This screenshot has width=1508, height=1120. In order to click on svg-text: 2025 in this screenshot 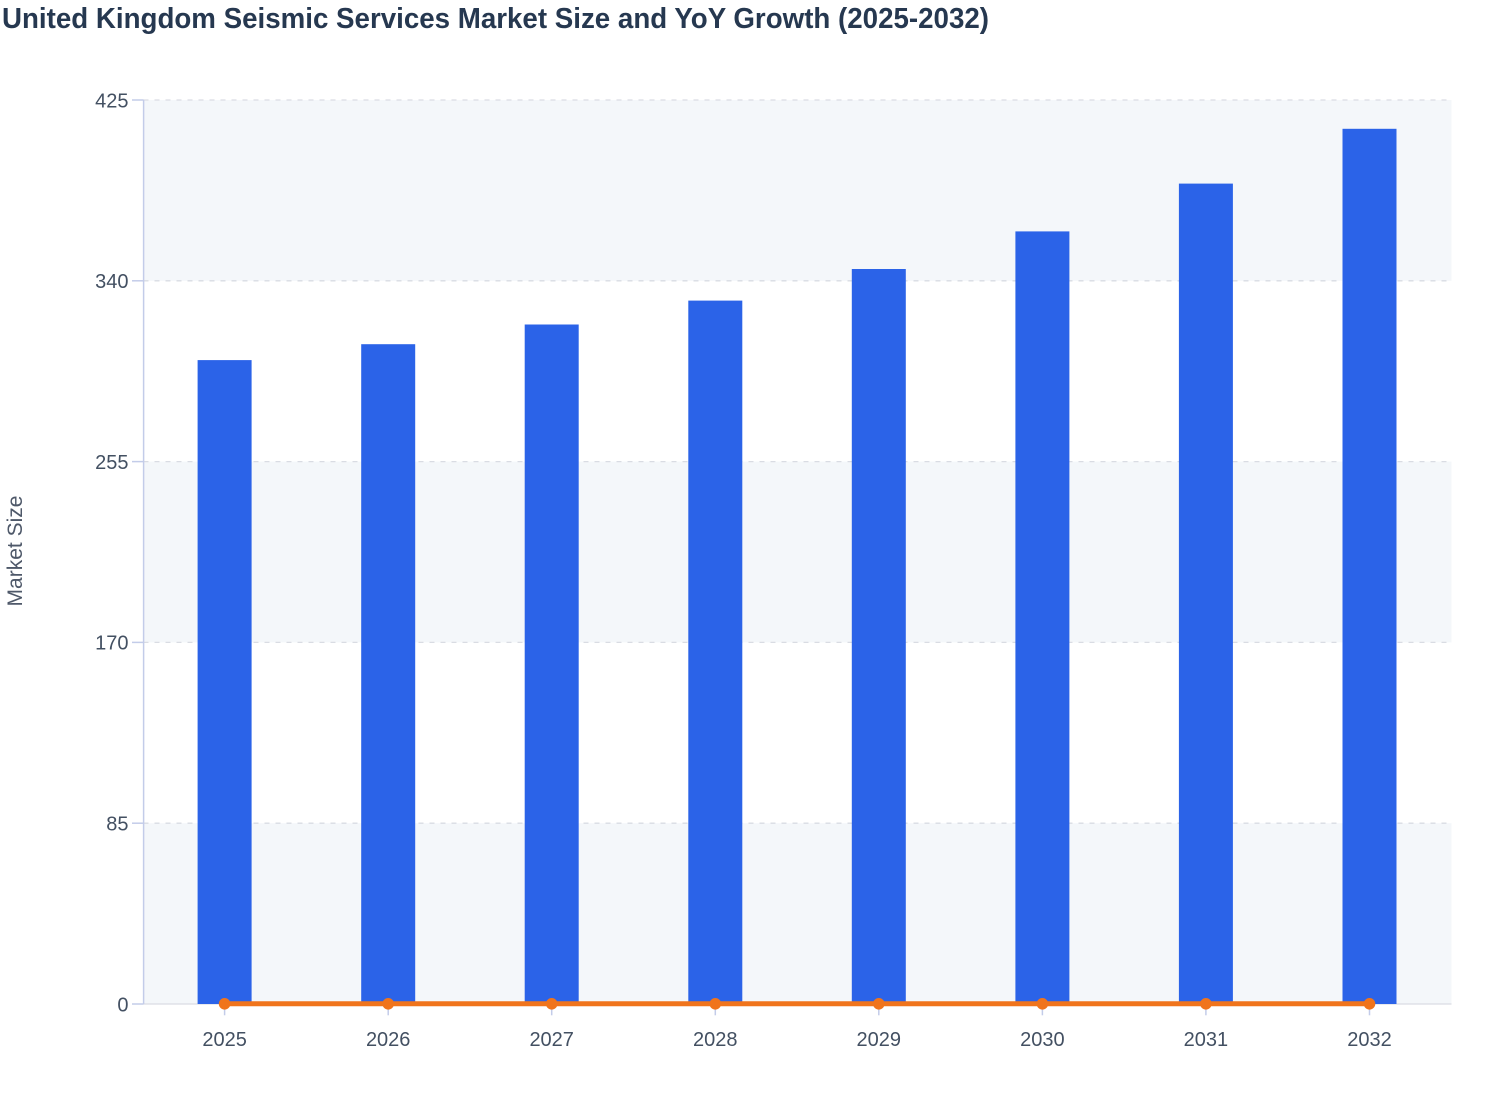, I will do `click(224, 1040)`.